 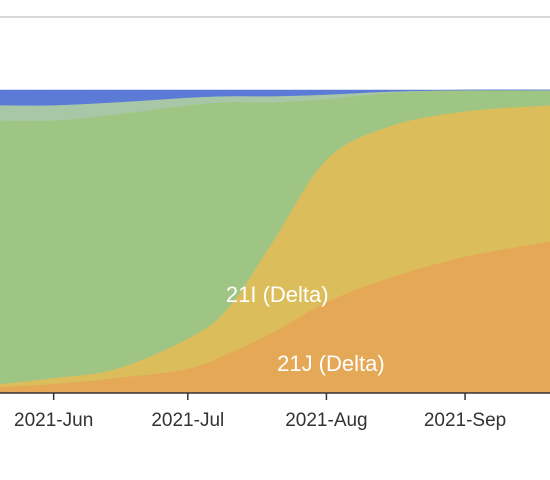 I want to click on x-tick-label: 2021-Jun, so click(x=53, y=420).